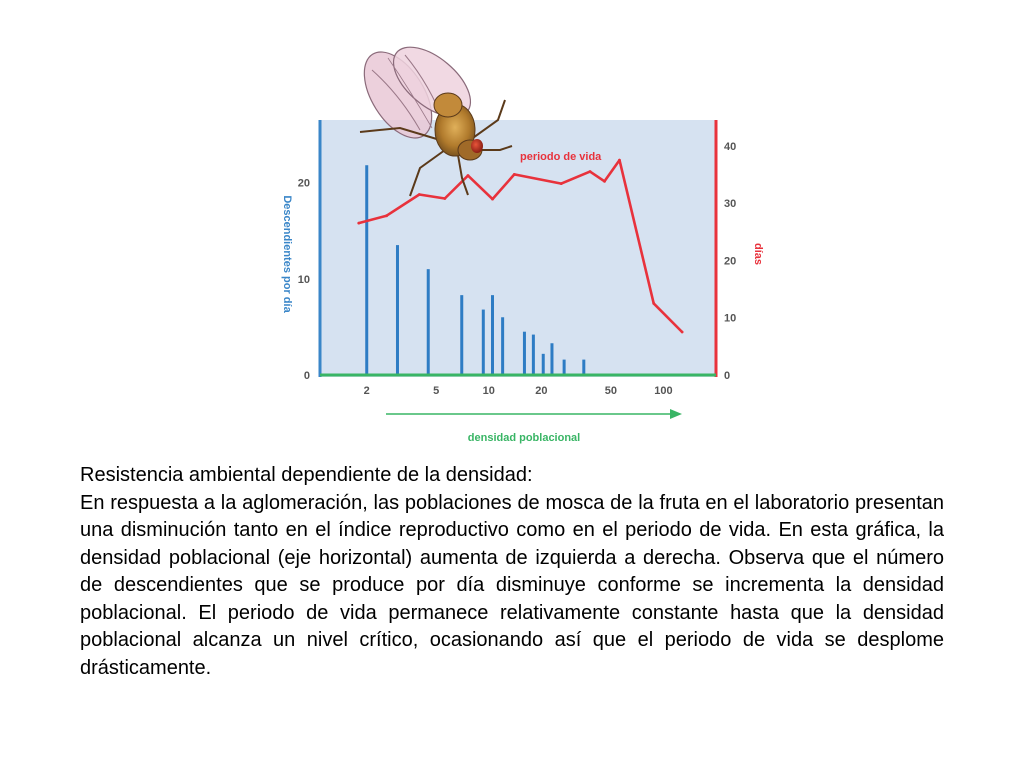  What do you see at coordinates (287, 254) in the screenshot?
I see `left-axis-title: Descendientes por día` at bounding box center [287, 254].